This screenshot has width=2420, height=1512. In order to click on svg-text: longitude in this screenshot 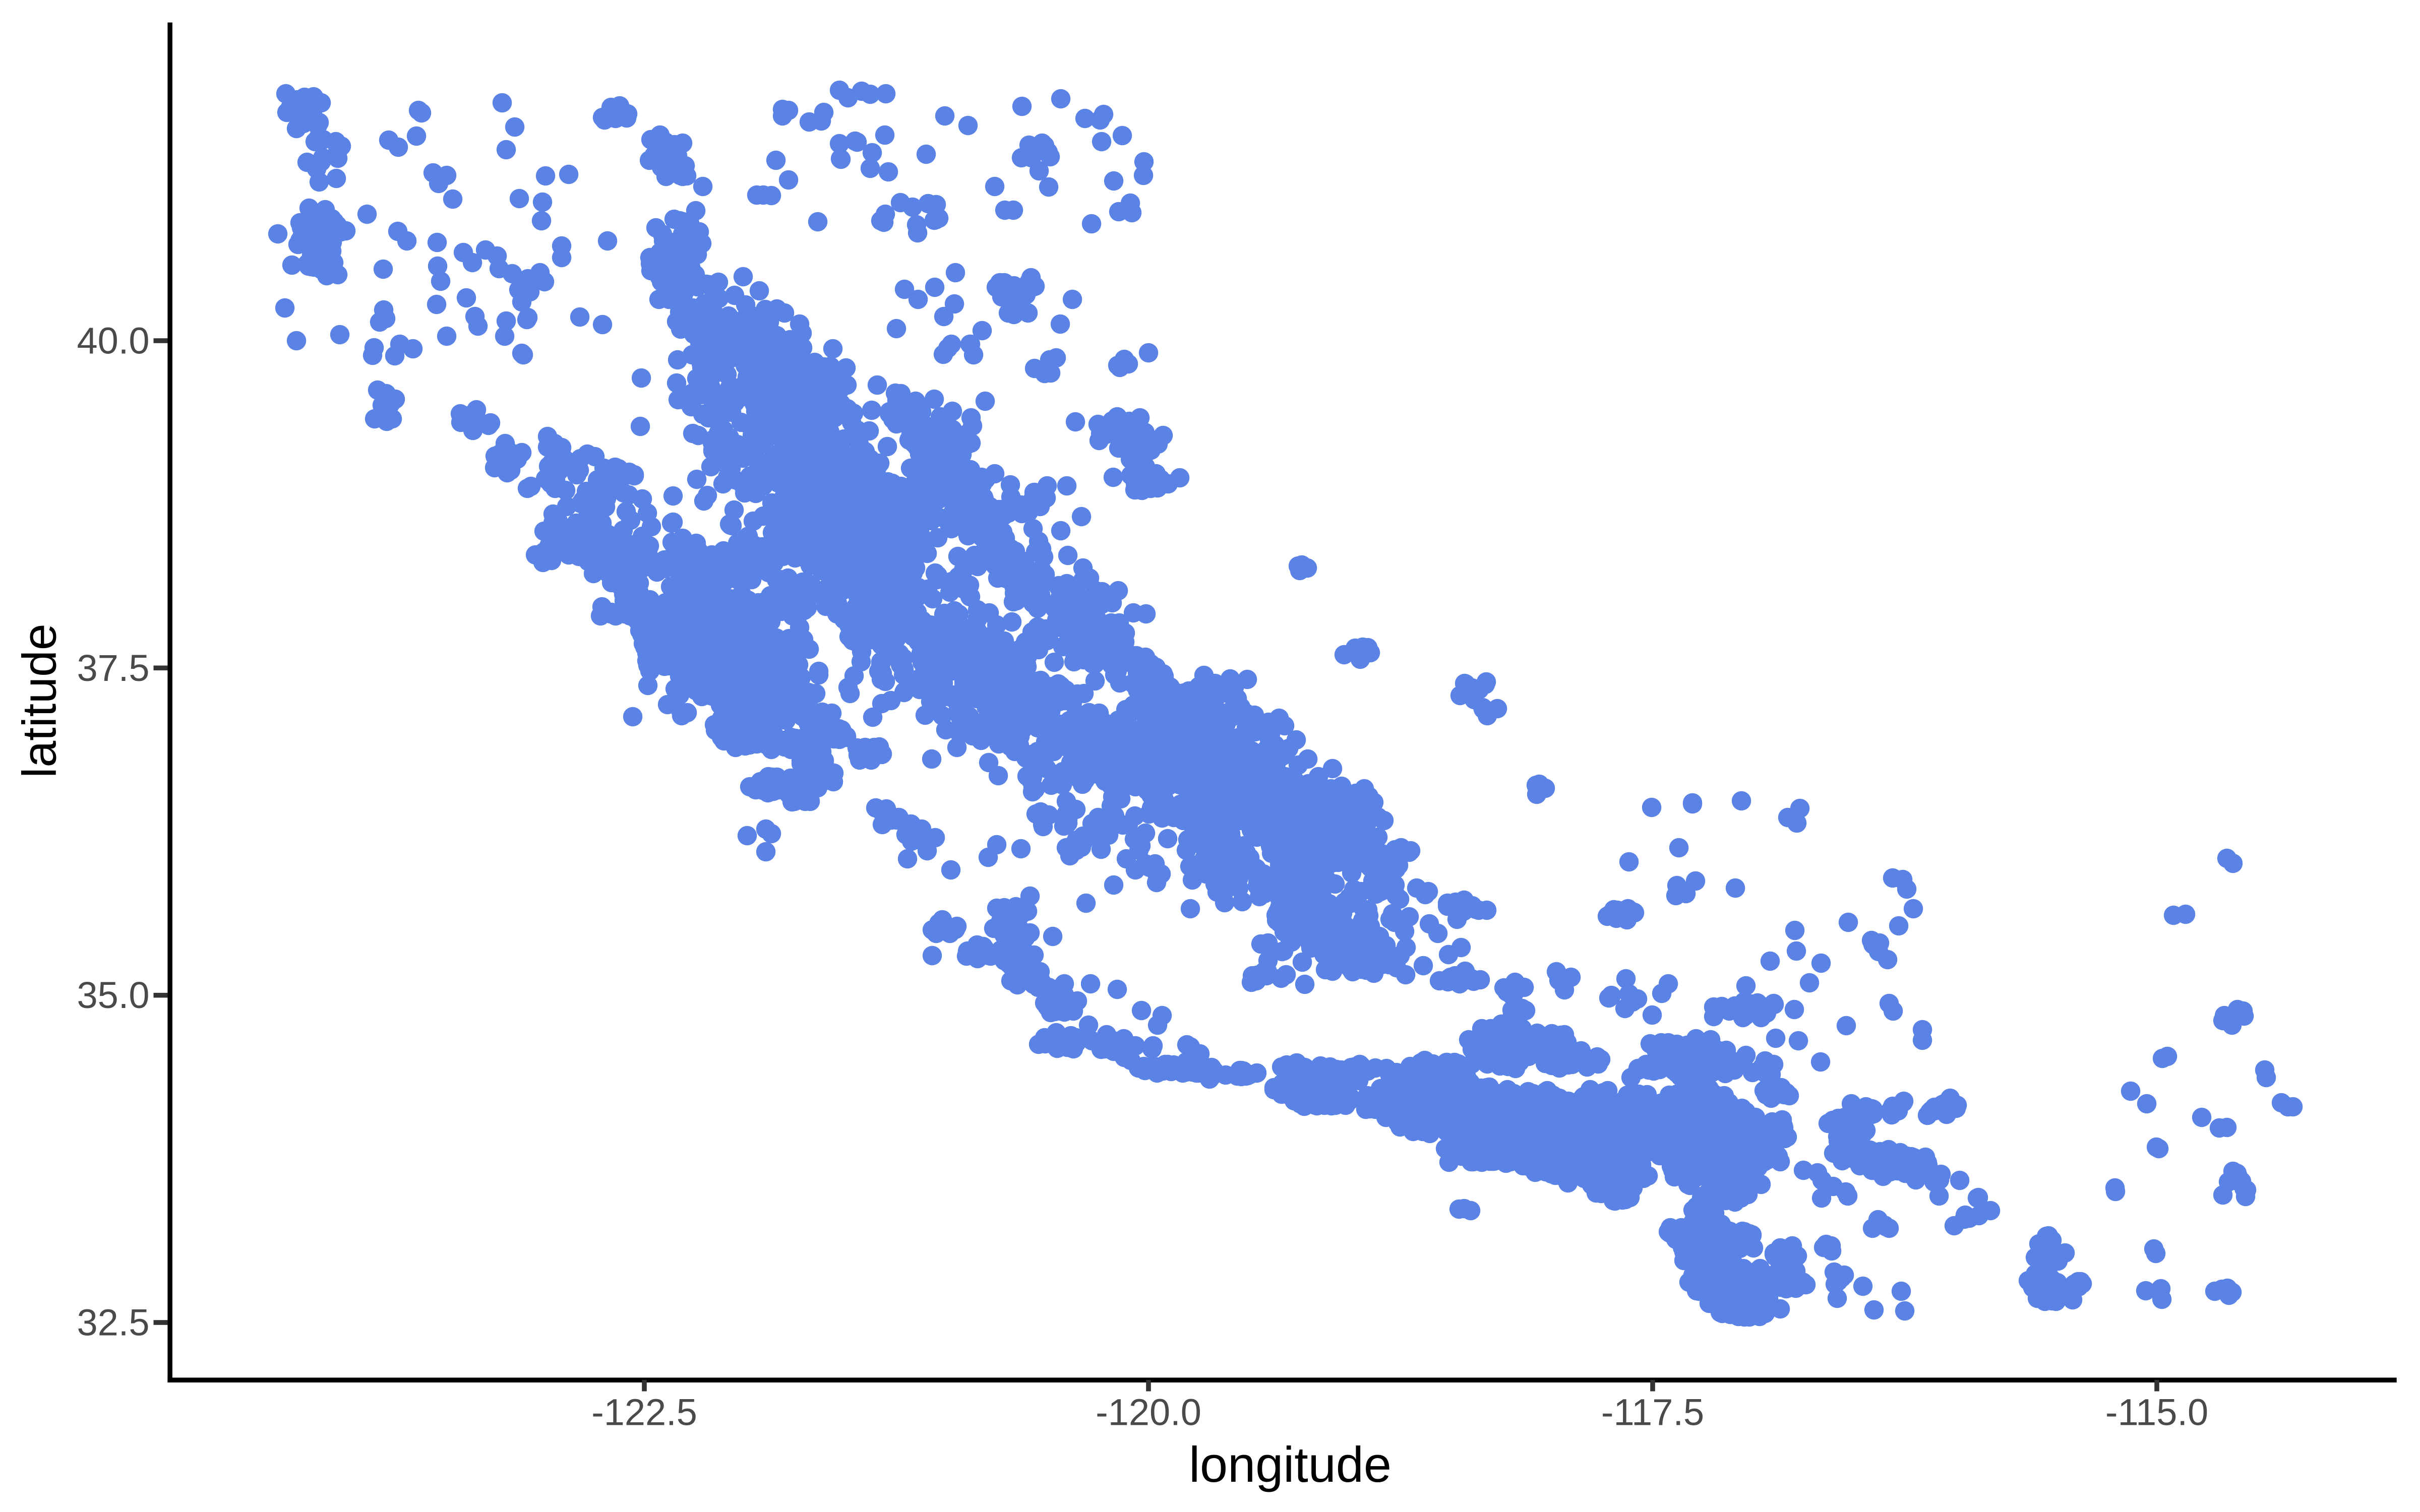, I will do `click(1290, 1464)`.